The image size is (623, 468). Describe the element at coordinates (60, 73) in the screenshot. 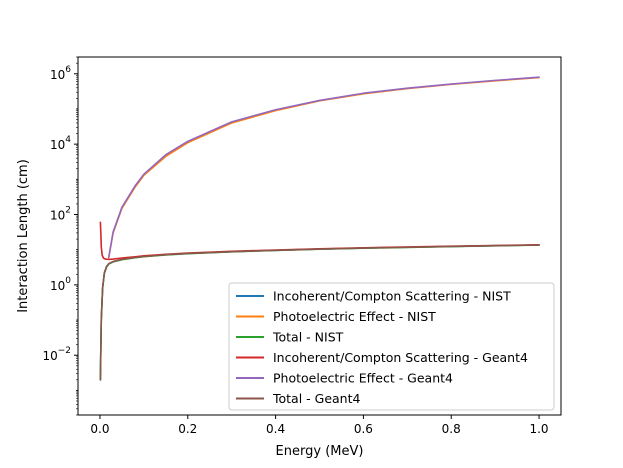

I see `y-tick-label-4: 10⁶` at that location.